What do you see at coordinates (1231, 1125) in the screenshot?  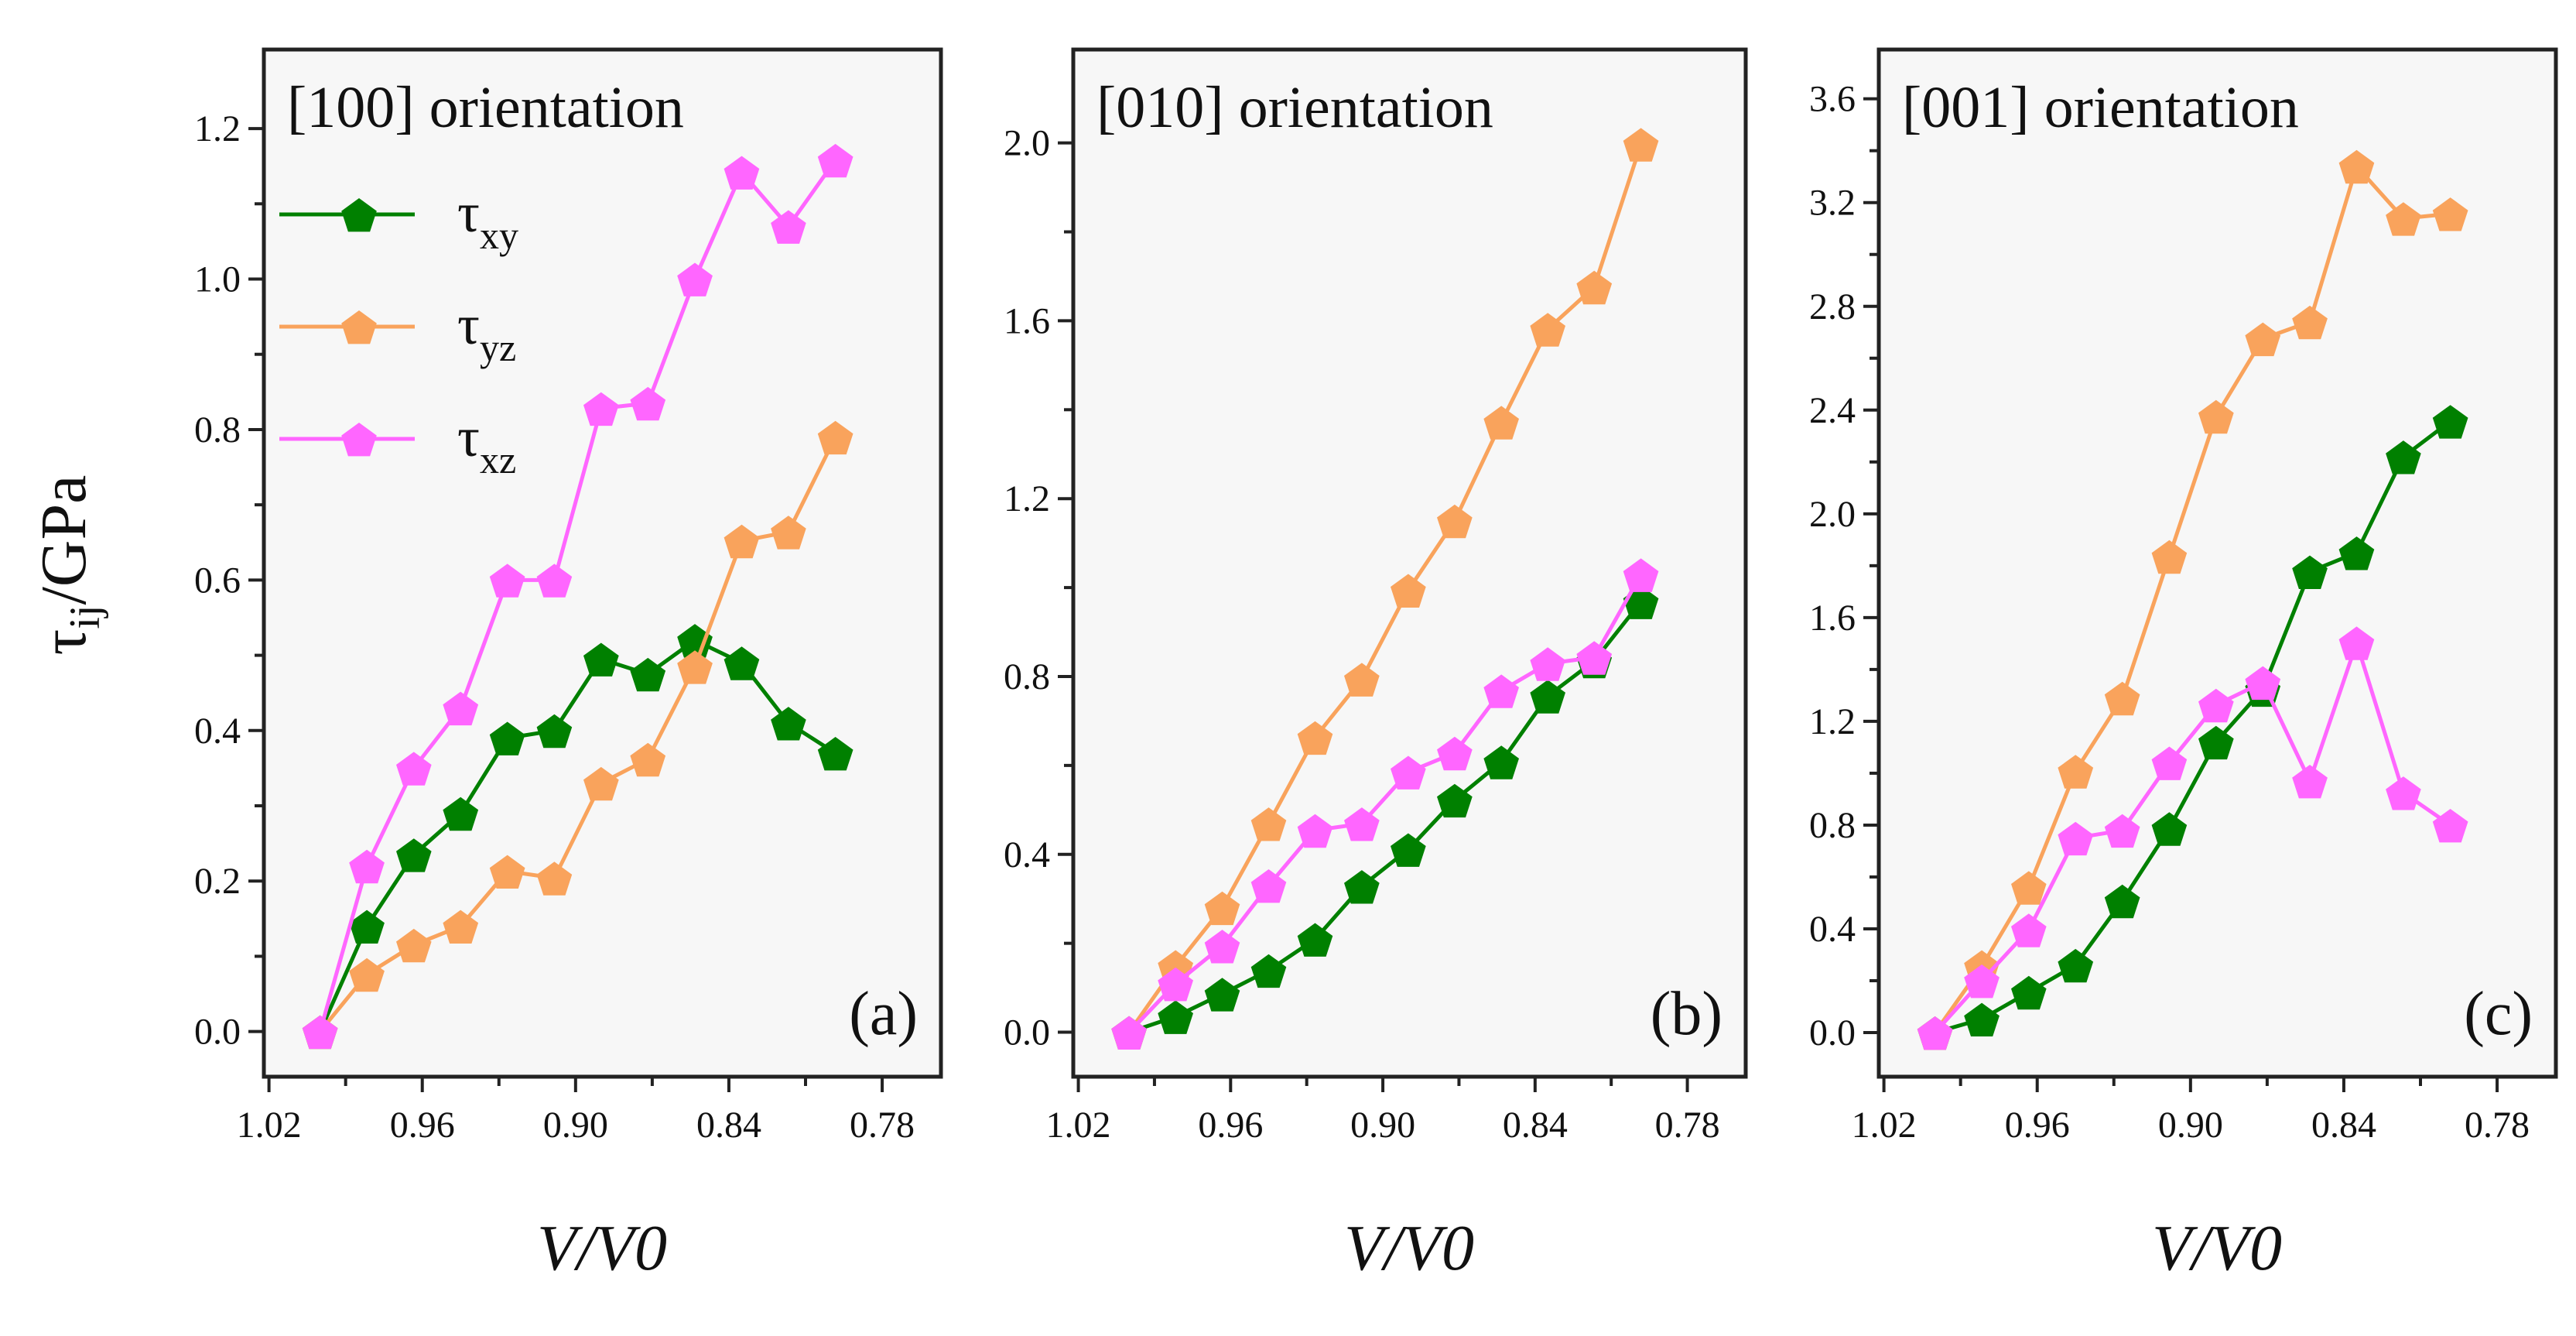 I see `x-tick-label: 0.96` at bounding box center [1231, 1125].